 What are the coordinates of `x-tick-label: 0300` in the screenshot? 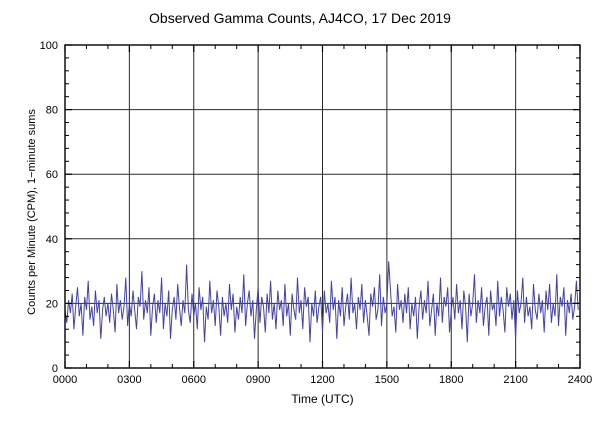 It's located at (129, 380).